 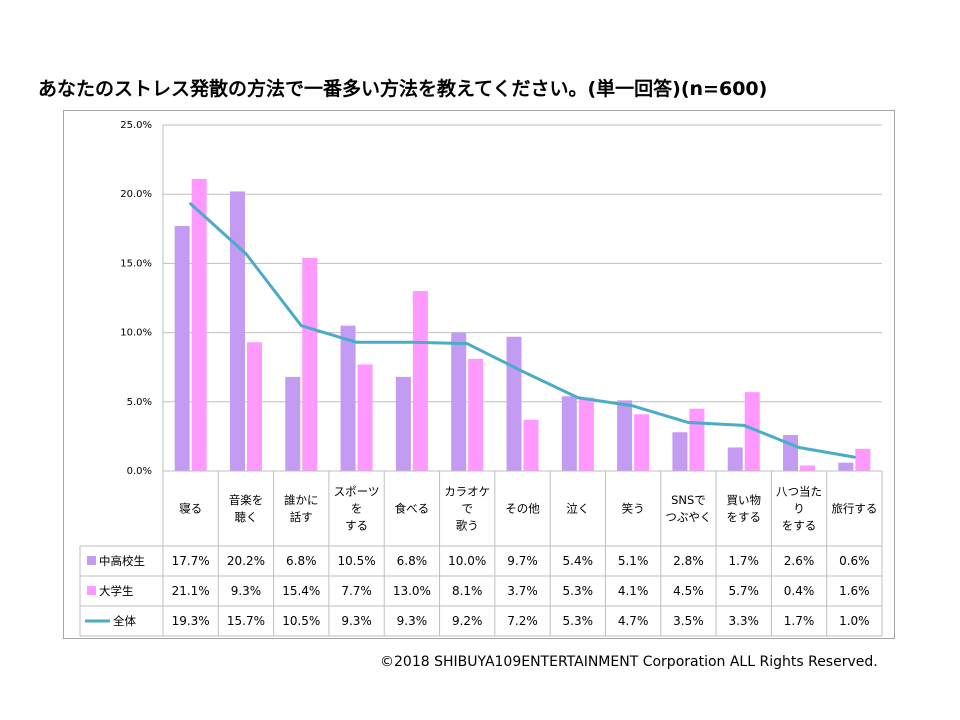 What do you see at coordinates (356, 526) in the screenshot?
I see `category-label: する` at bounding box center [356, 526].